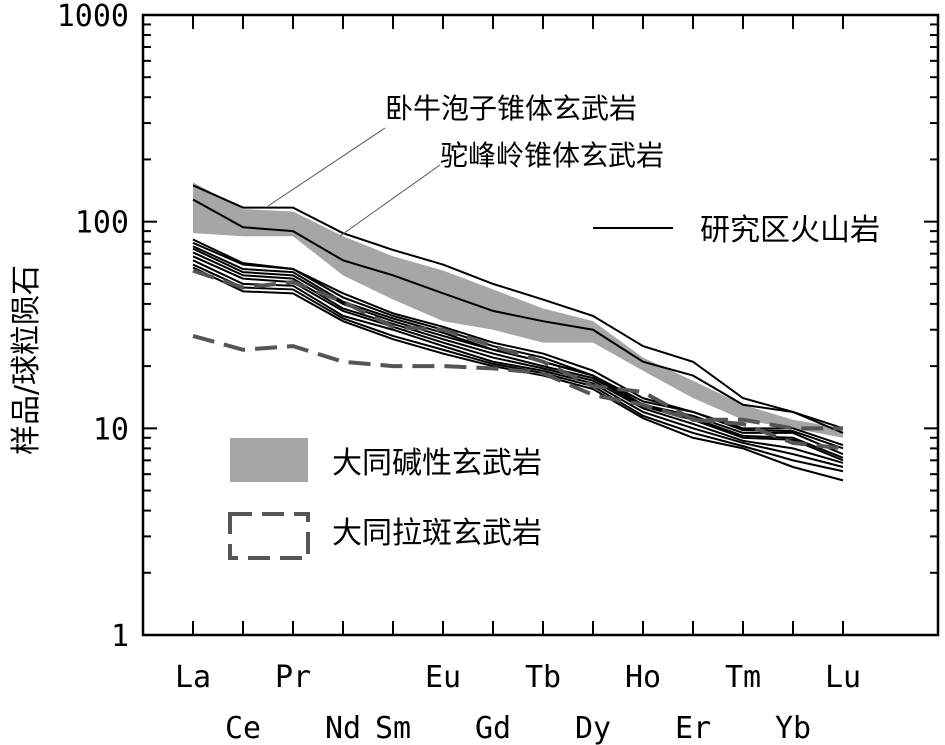 This screenshot has width=945, height=745. I want to click on x-tick-label-Nd: Nd, so click(343, 728).